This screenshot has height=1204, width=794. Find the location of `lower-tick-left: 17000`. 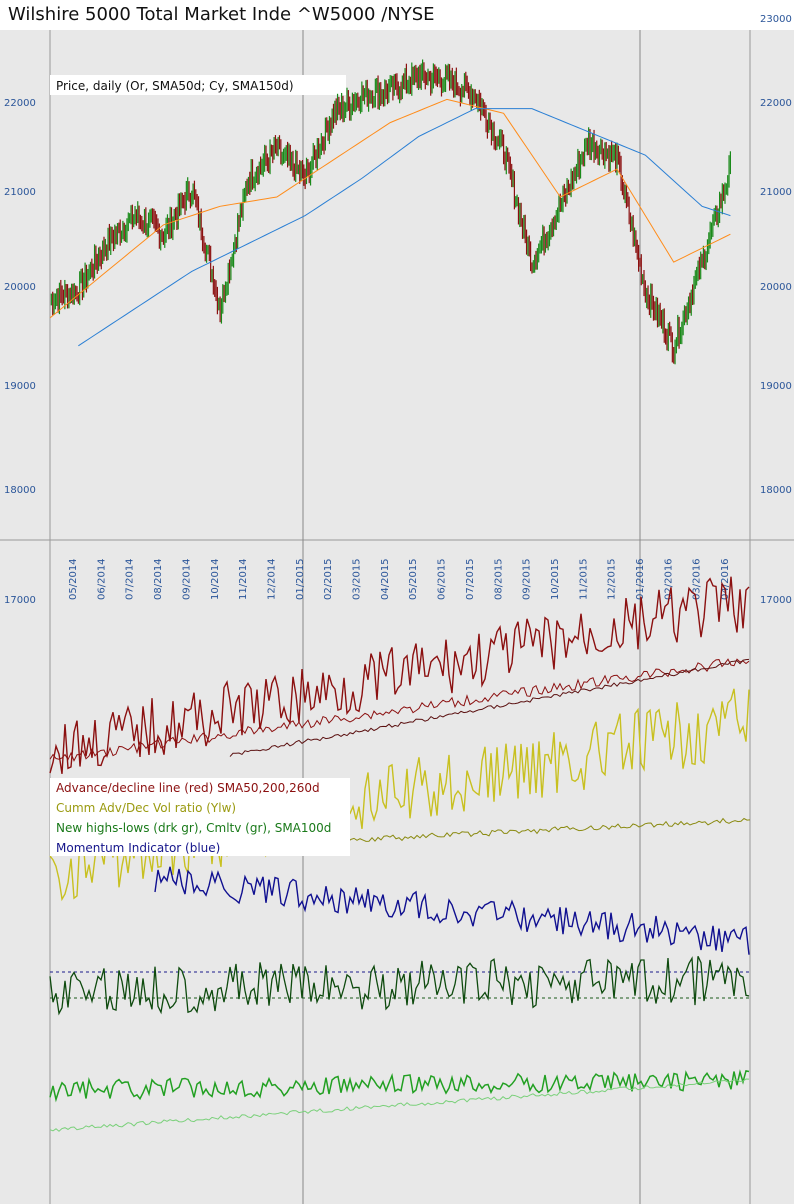

lower-tick-left: 17000 is located at coordinates (20, 600).